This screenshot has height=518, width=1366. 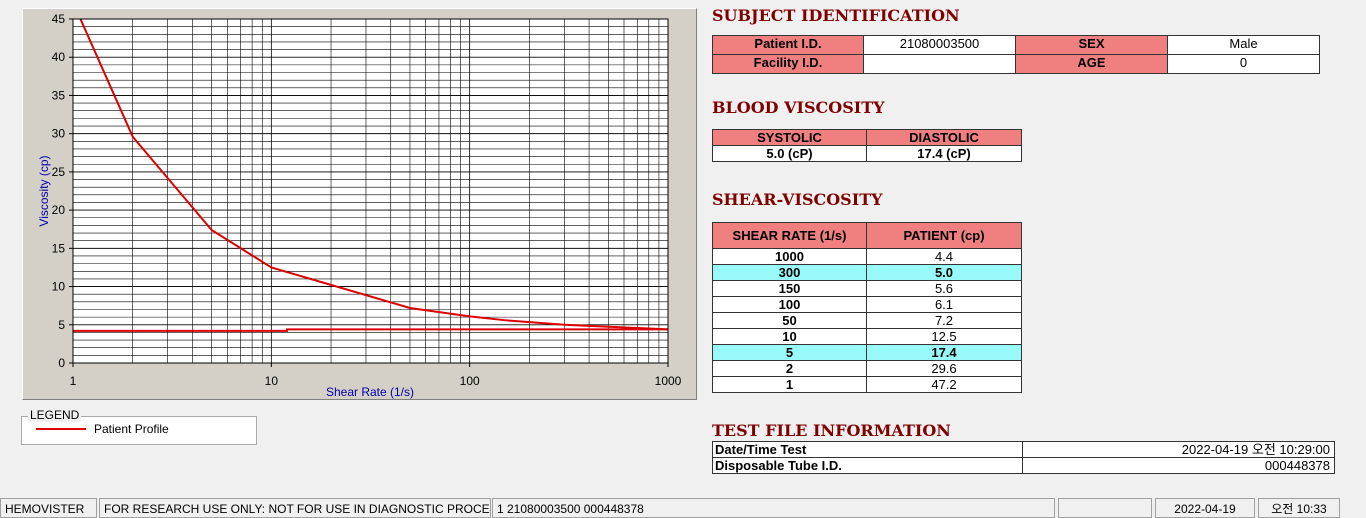 I want to click on y-tick-label: 15, so click(x=59, y=248).